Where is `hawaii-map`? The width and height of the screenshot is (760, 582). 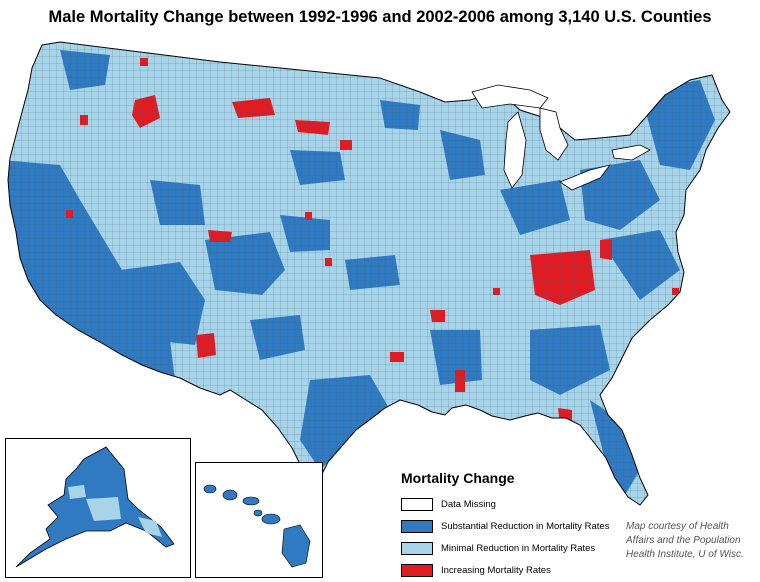 hawaii-map is located at coordinates (257, 526).